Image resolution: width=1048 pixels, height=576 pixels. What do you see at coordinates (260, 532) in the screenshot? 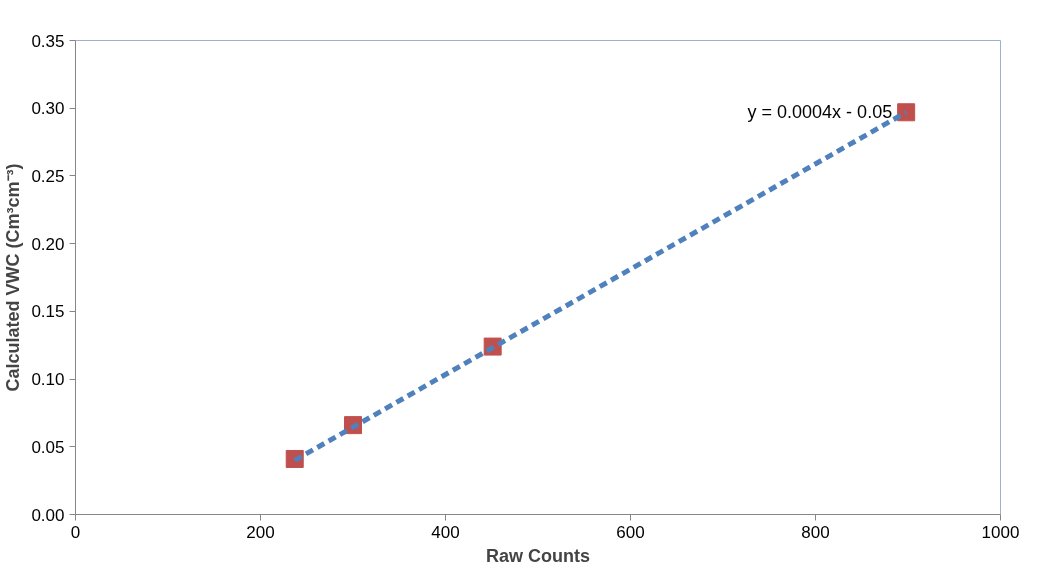
I see `x-tick-label: 200` at bounding box center [260, 532].